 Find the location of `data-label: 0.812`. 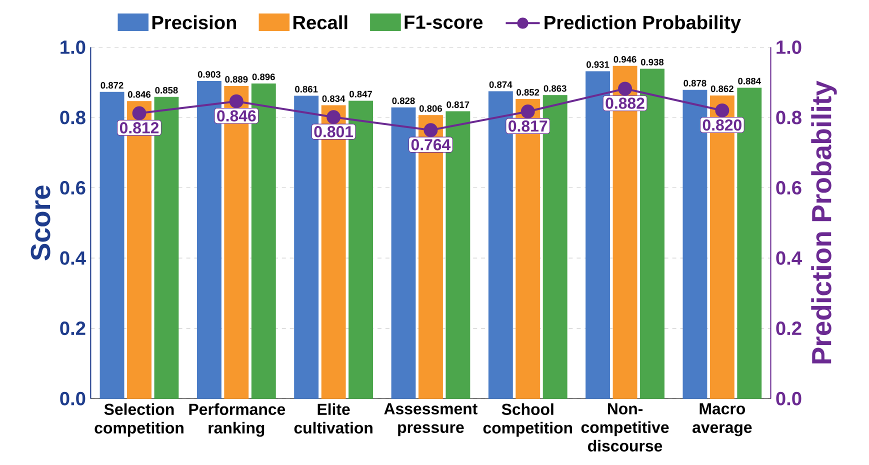

data-label: 0.812 is located at coordinates (139, 128).